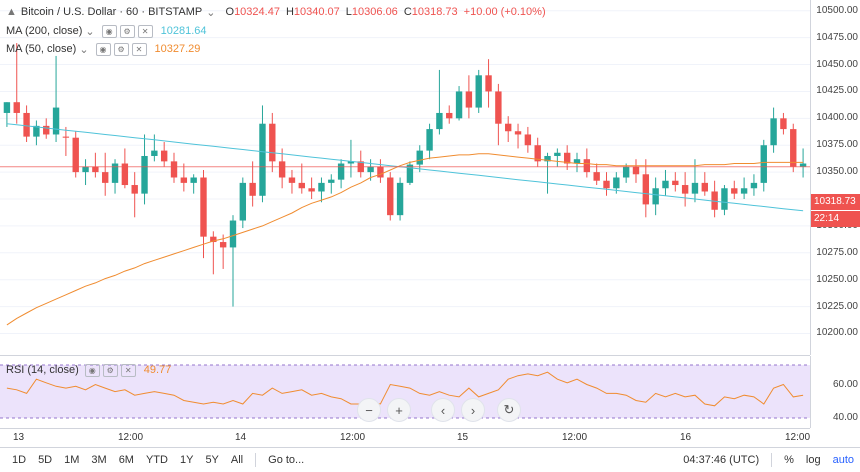 The height and width of the screenshot is (472, 860). I want to click on range-1y: 1Y, so click(186, 460).